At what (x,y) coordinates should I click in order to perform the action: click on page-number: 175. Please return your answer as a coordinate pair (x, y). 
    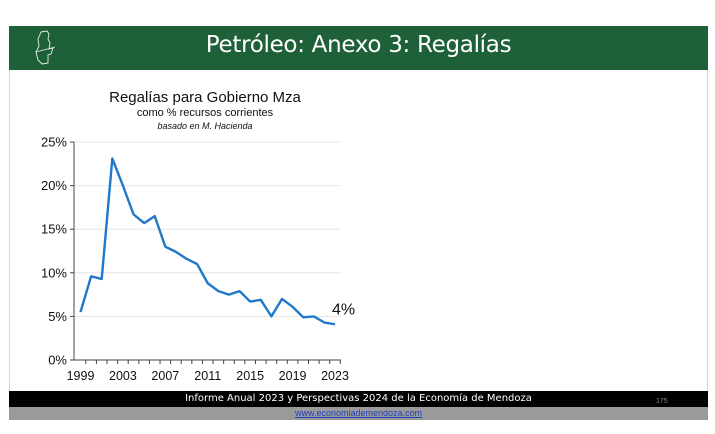
    Looking at the image, I should click on (662, 401).